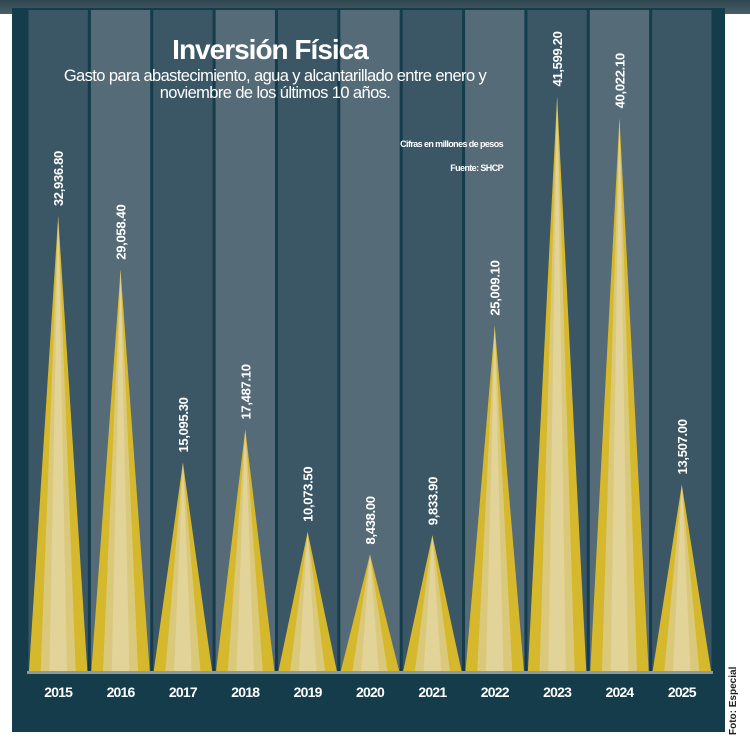 The image size is (750, 747). What do you see at coordinates (432, 692) in the screenshot?
I see `year-label: 2021` at bounding box center [432, 692].